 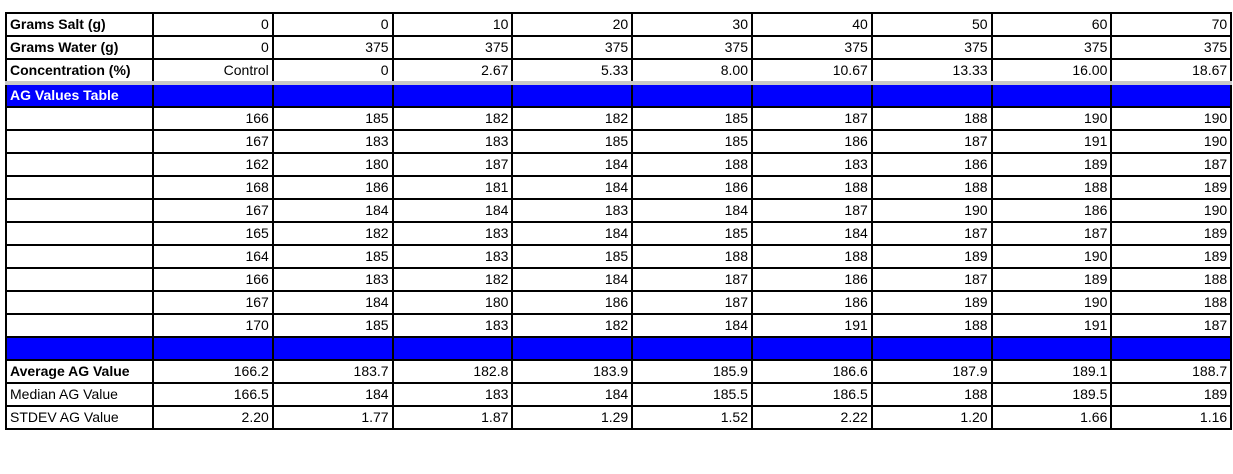 I want to click on value-cell: 164, so click(x=213, y=256).